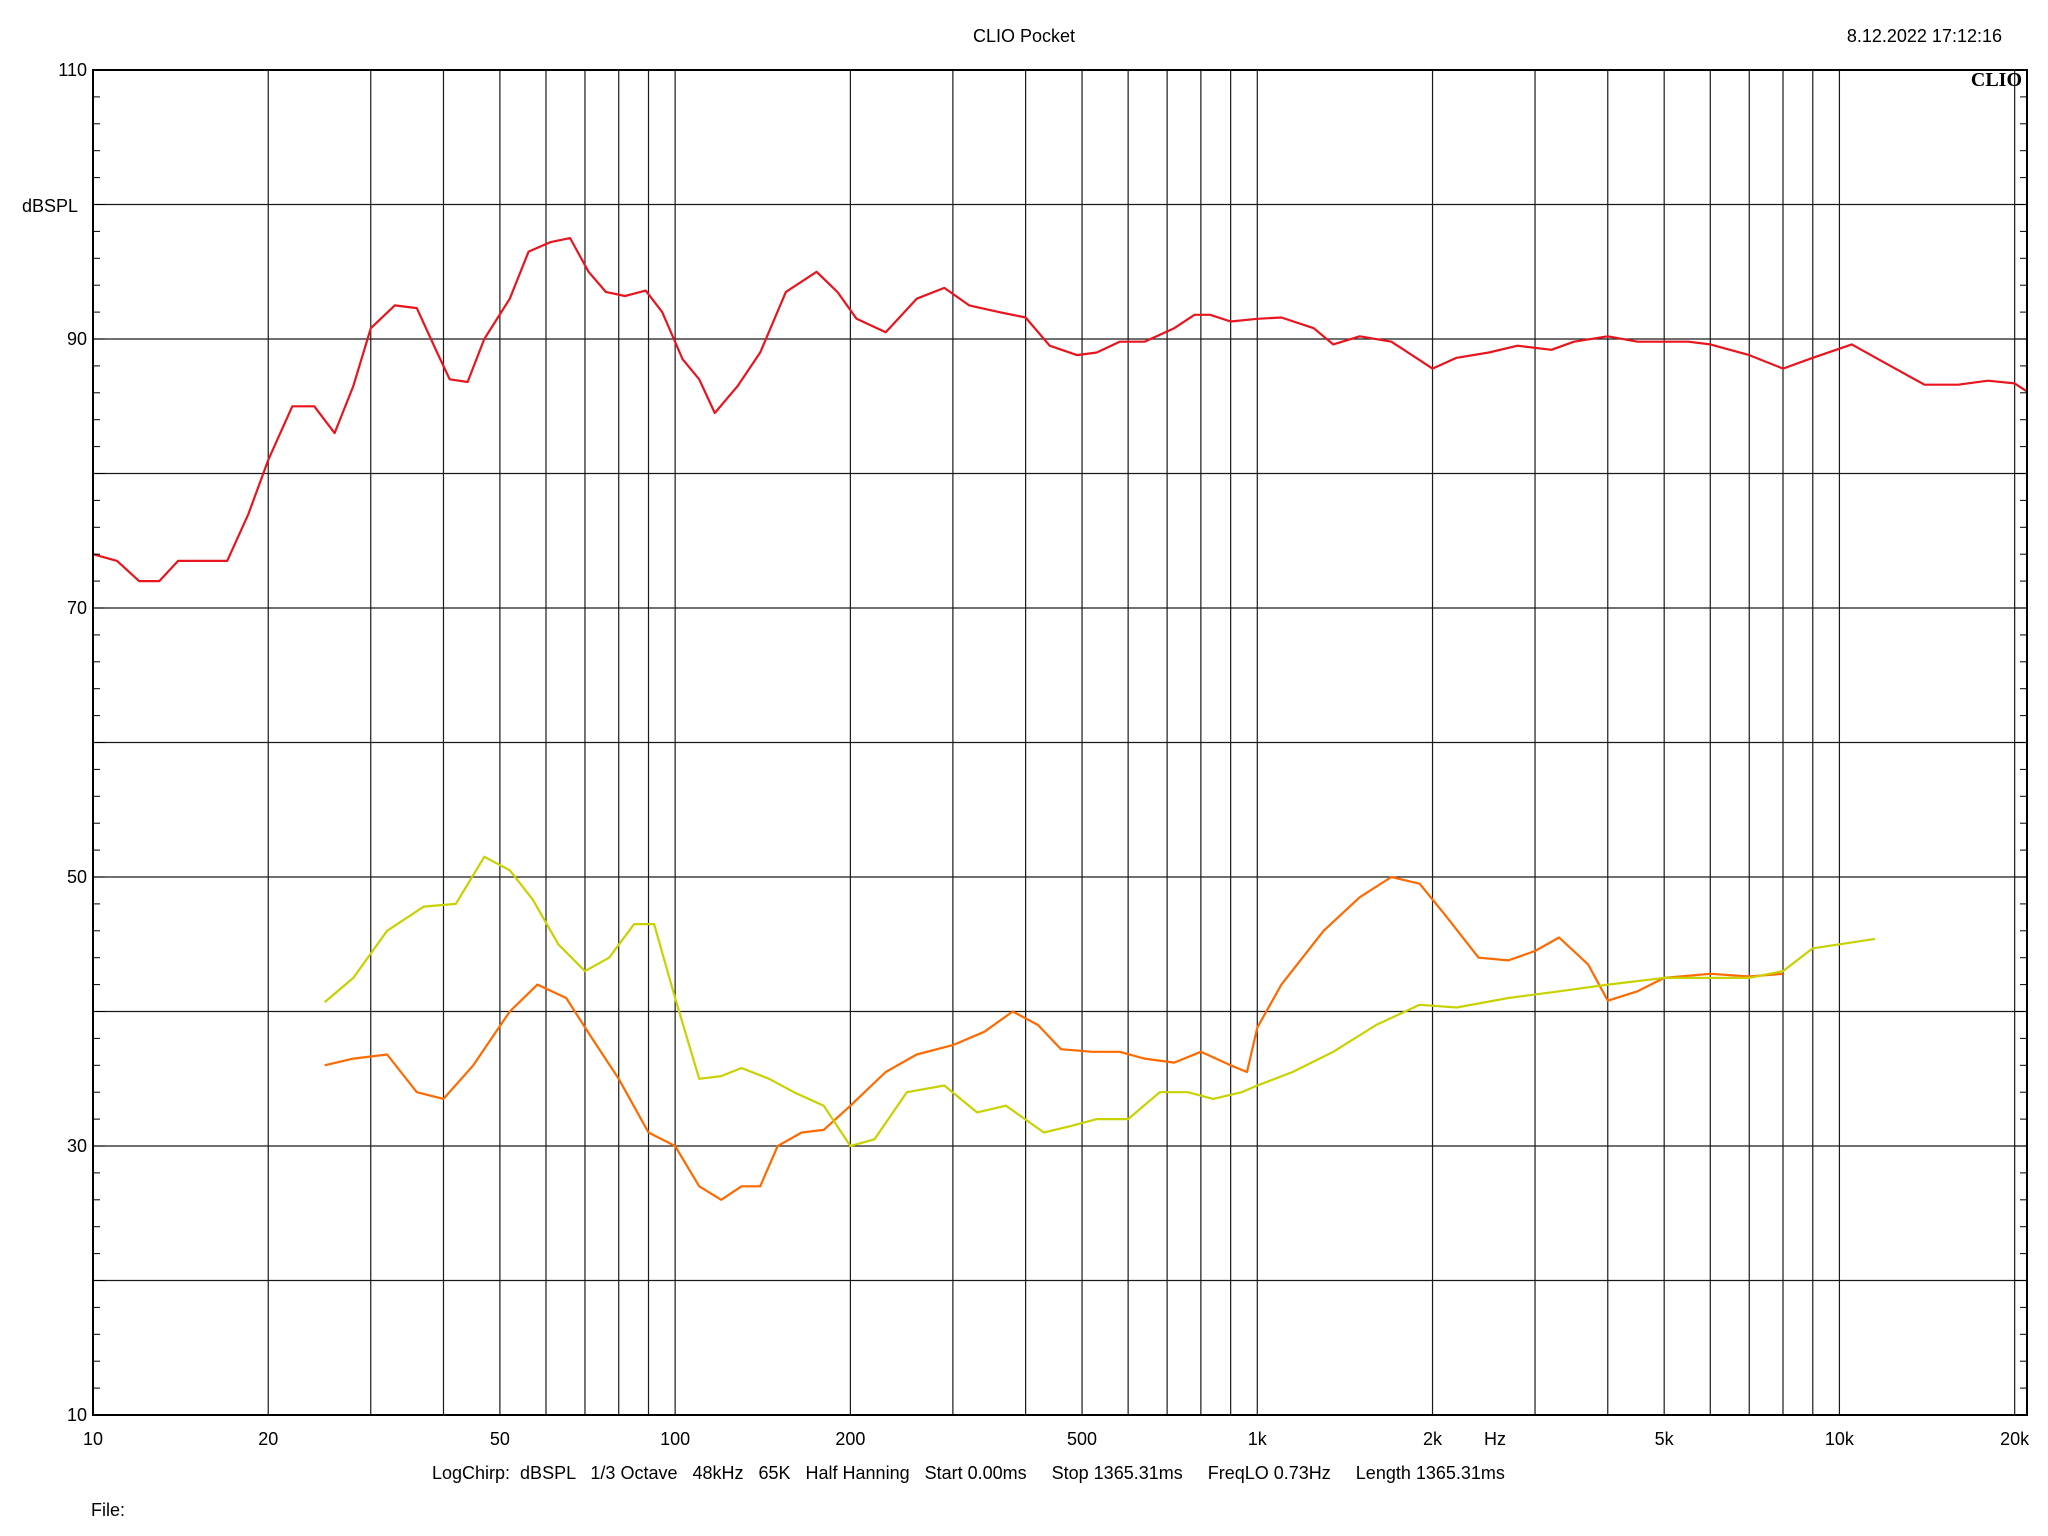 The width and height of the screenshot is (2048, 1536). What do you see at coordinates (77, 1146) in the screenshot?
I see `y-tick-label: 30` at bounding box center [77, 1146].